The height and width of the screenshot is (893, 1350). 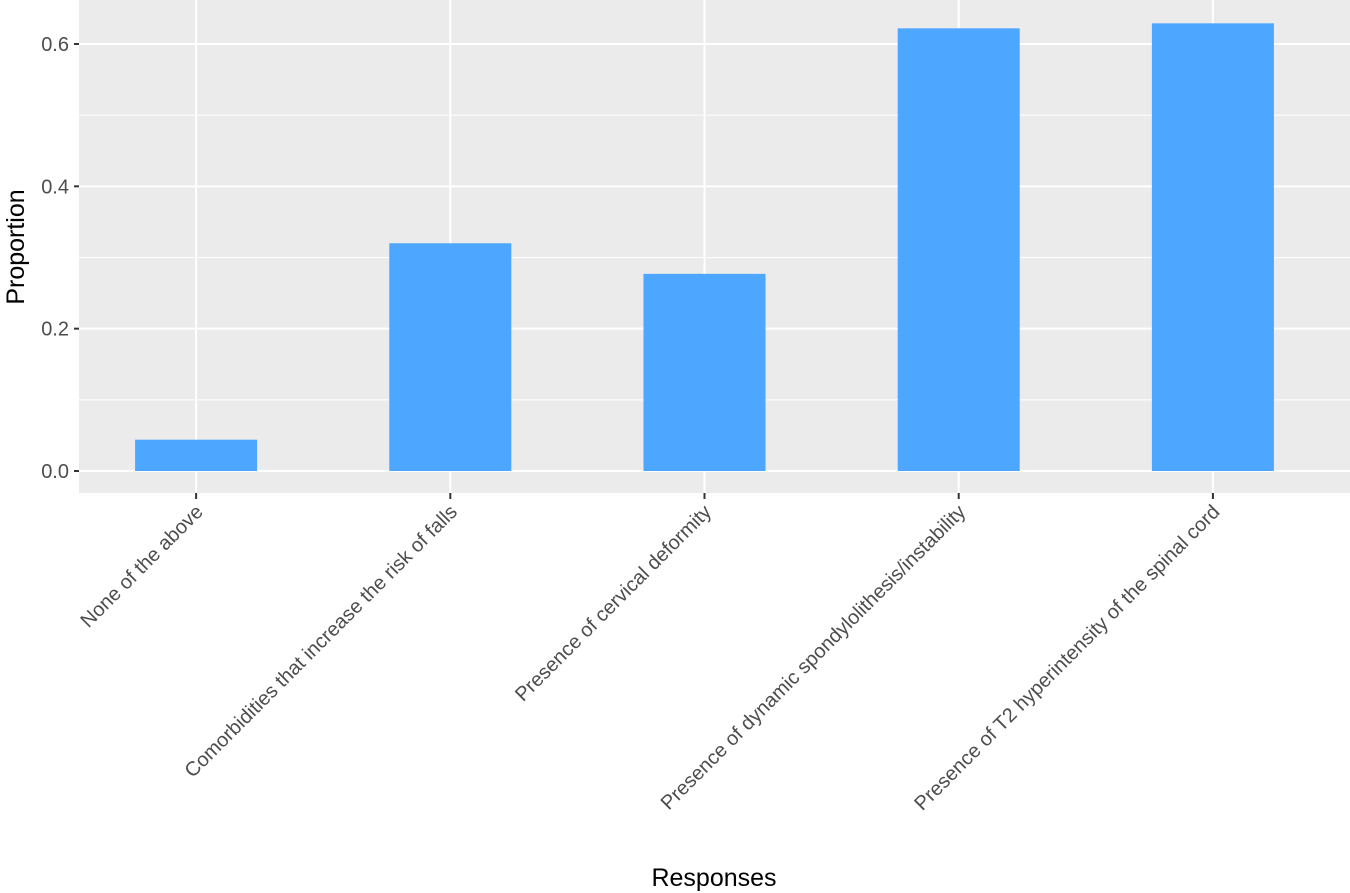 What do you see at coordinates (613, 603) in the screenshot?
I see `x-tick-label: Presence of cervical deformity` at bounding box center [613, 603].